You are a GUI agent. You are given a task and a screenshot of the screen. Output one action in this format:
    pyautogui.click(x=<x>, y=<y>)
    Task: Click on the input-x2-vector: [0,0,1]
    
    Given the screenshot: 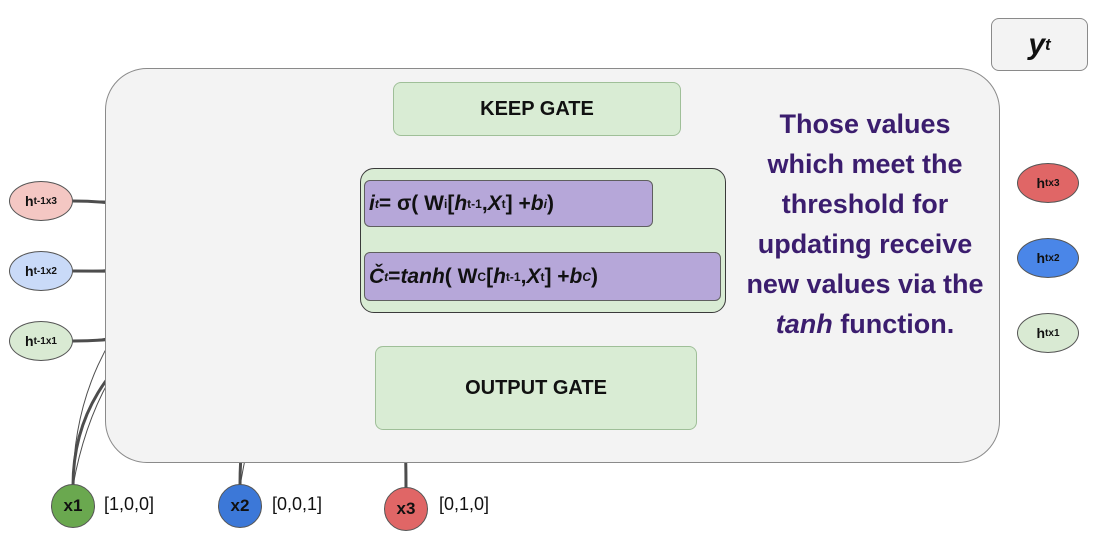 What is the action you would take?
    pyautogui.click(x=297, y=504)
    